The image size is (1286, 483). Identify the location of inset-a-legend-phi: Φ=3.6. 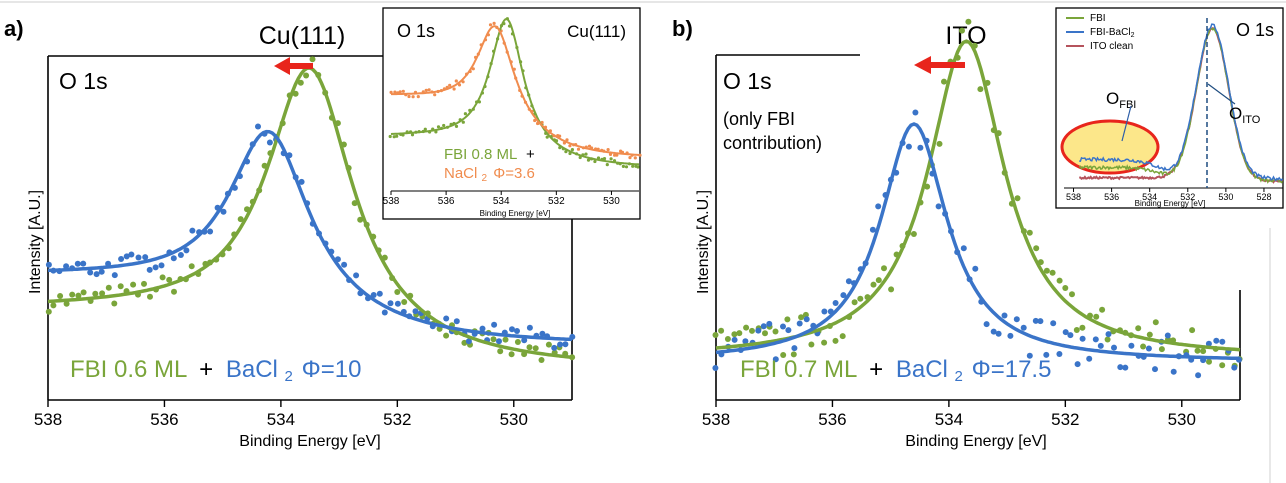
(514, 173).